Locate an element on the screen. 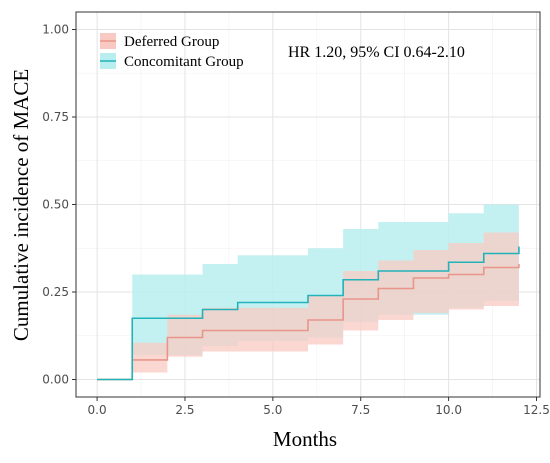  x-tick-label: 12.5 is located at coordinates (536, 410).